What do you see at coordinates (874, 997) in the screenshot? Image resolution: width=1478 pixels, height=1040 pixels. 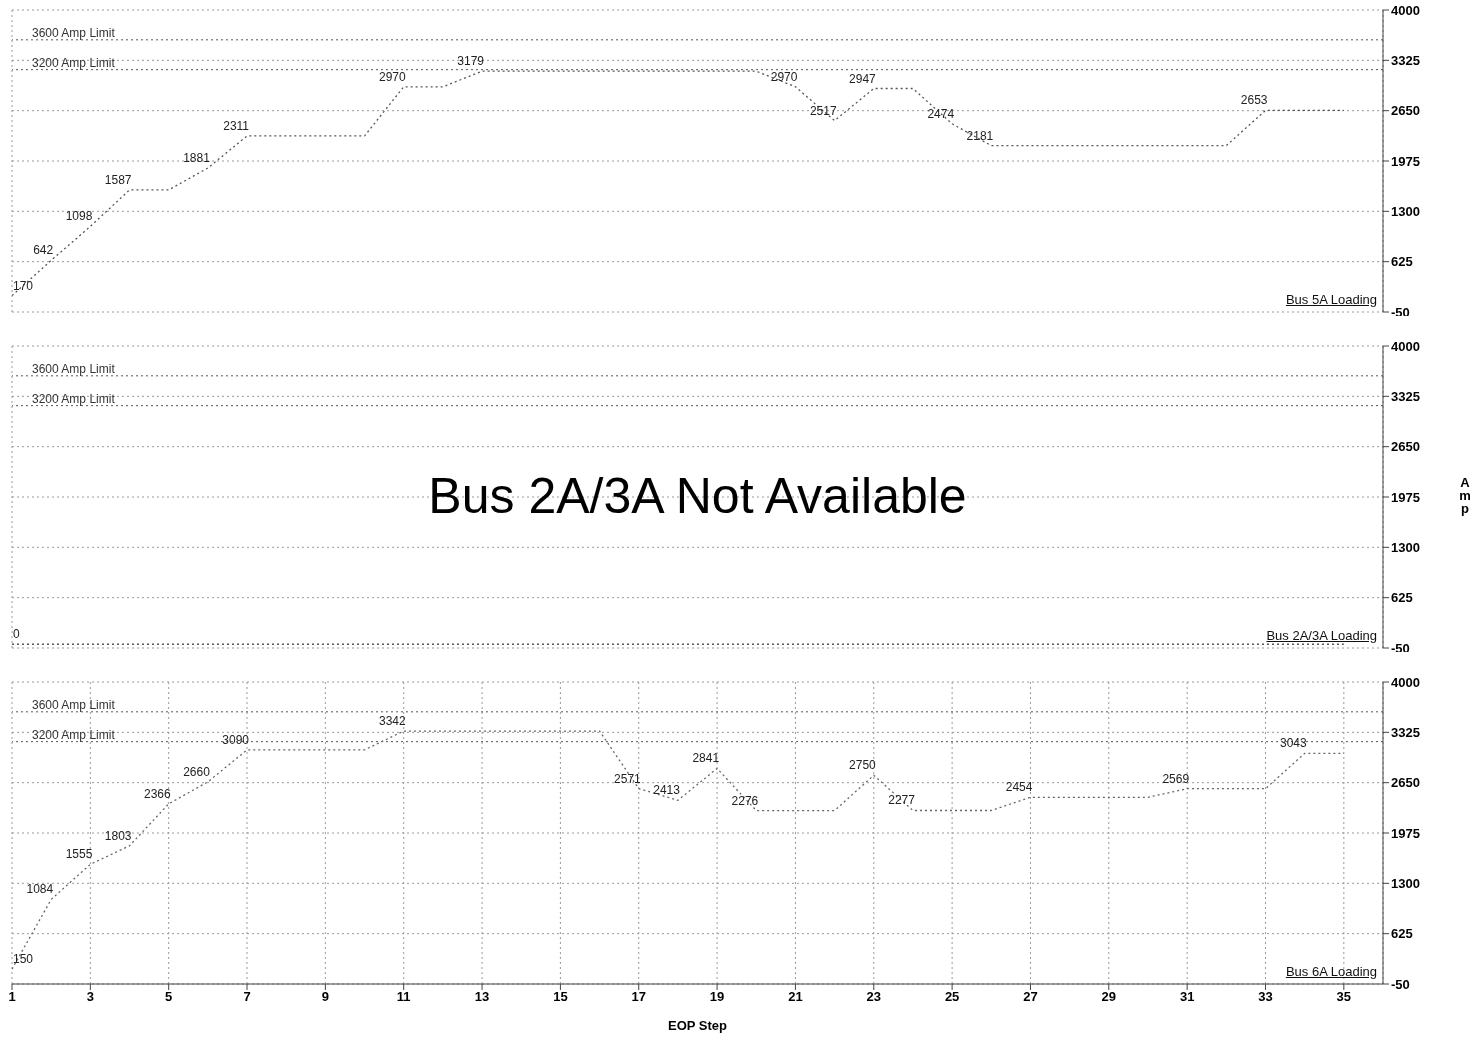 I see `x-tick-label: 23` at bounding box center [874, 997].